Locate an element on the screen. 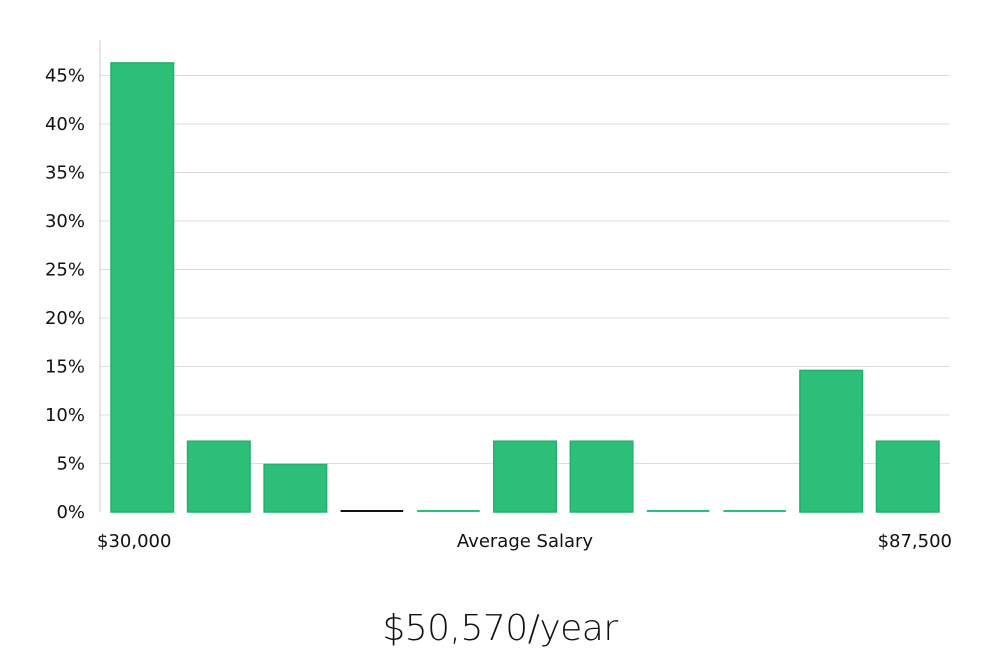 The image size is (1000, 660). y-tick-label: 10% is located at coordinates (65, 415).